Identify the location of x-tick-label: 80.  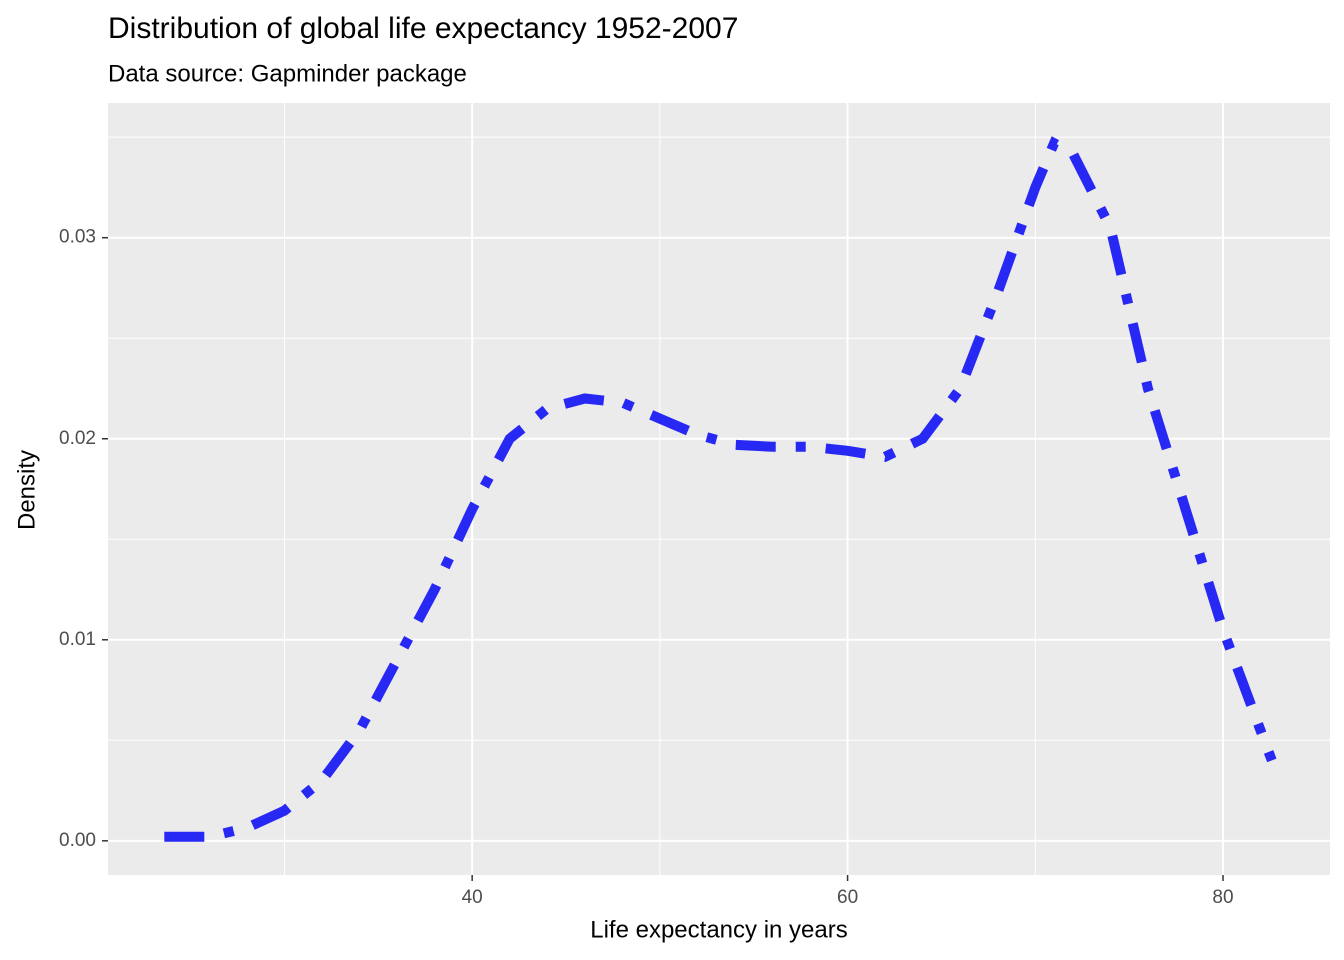
(1222, 897).